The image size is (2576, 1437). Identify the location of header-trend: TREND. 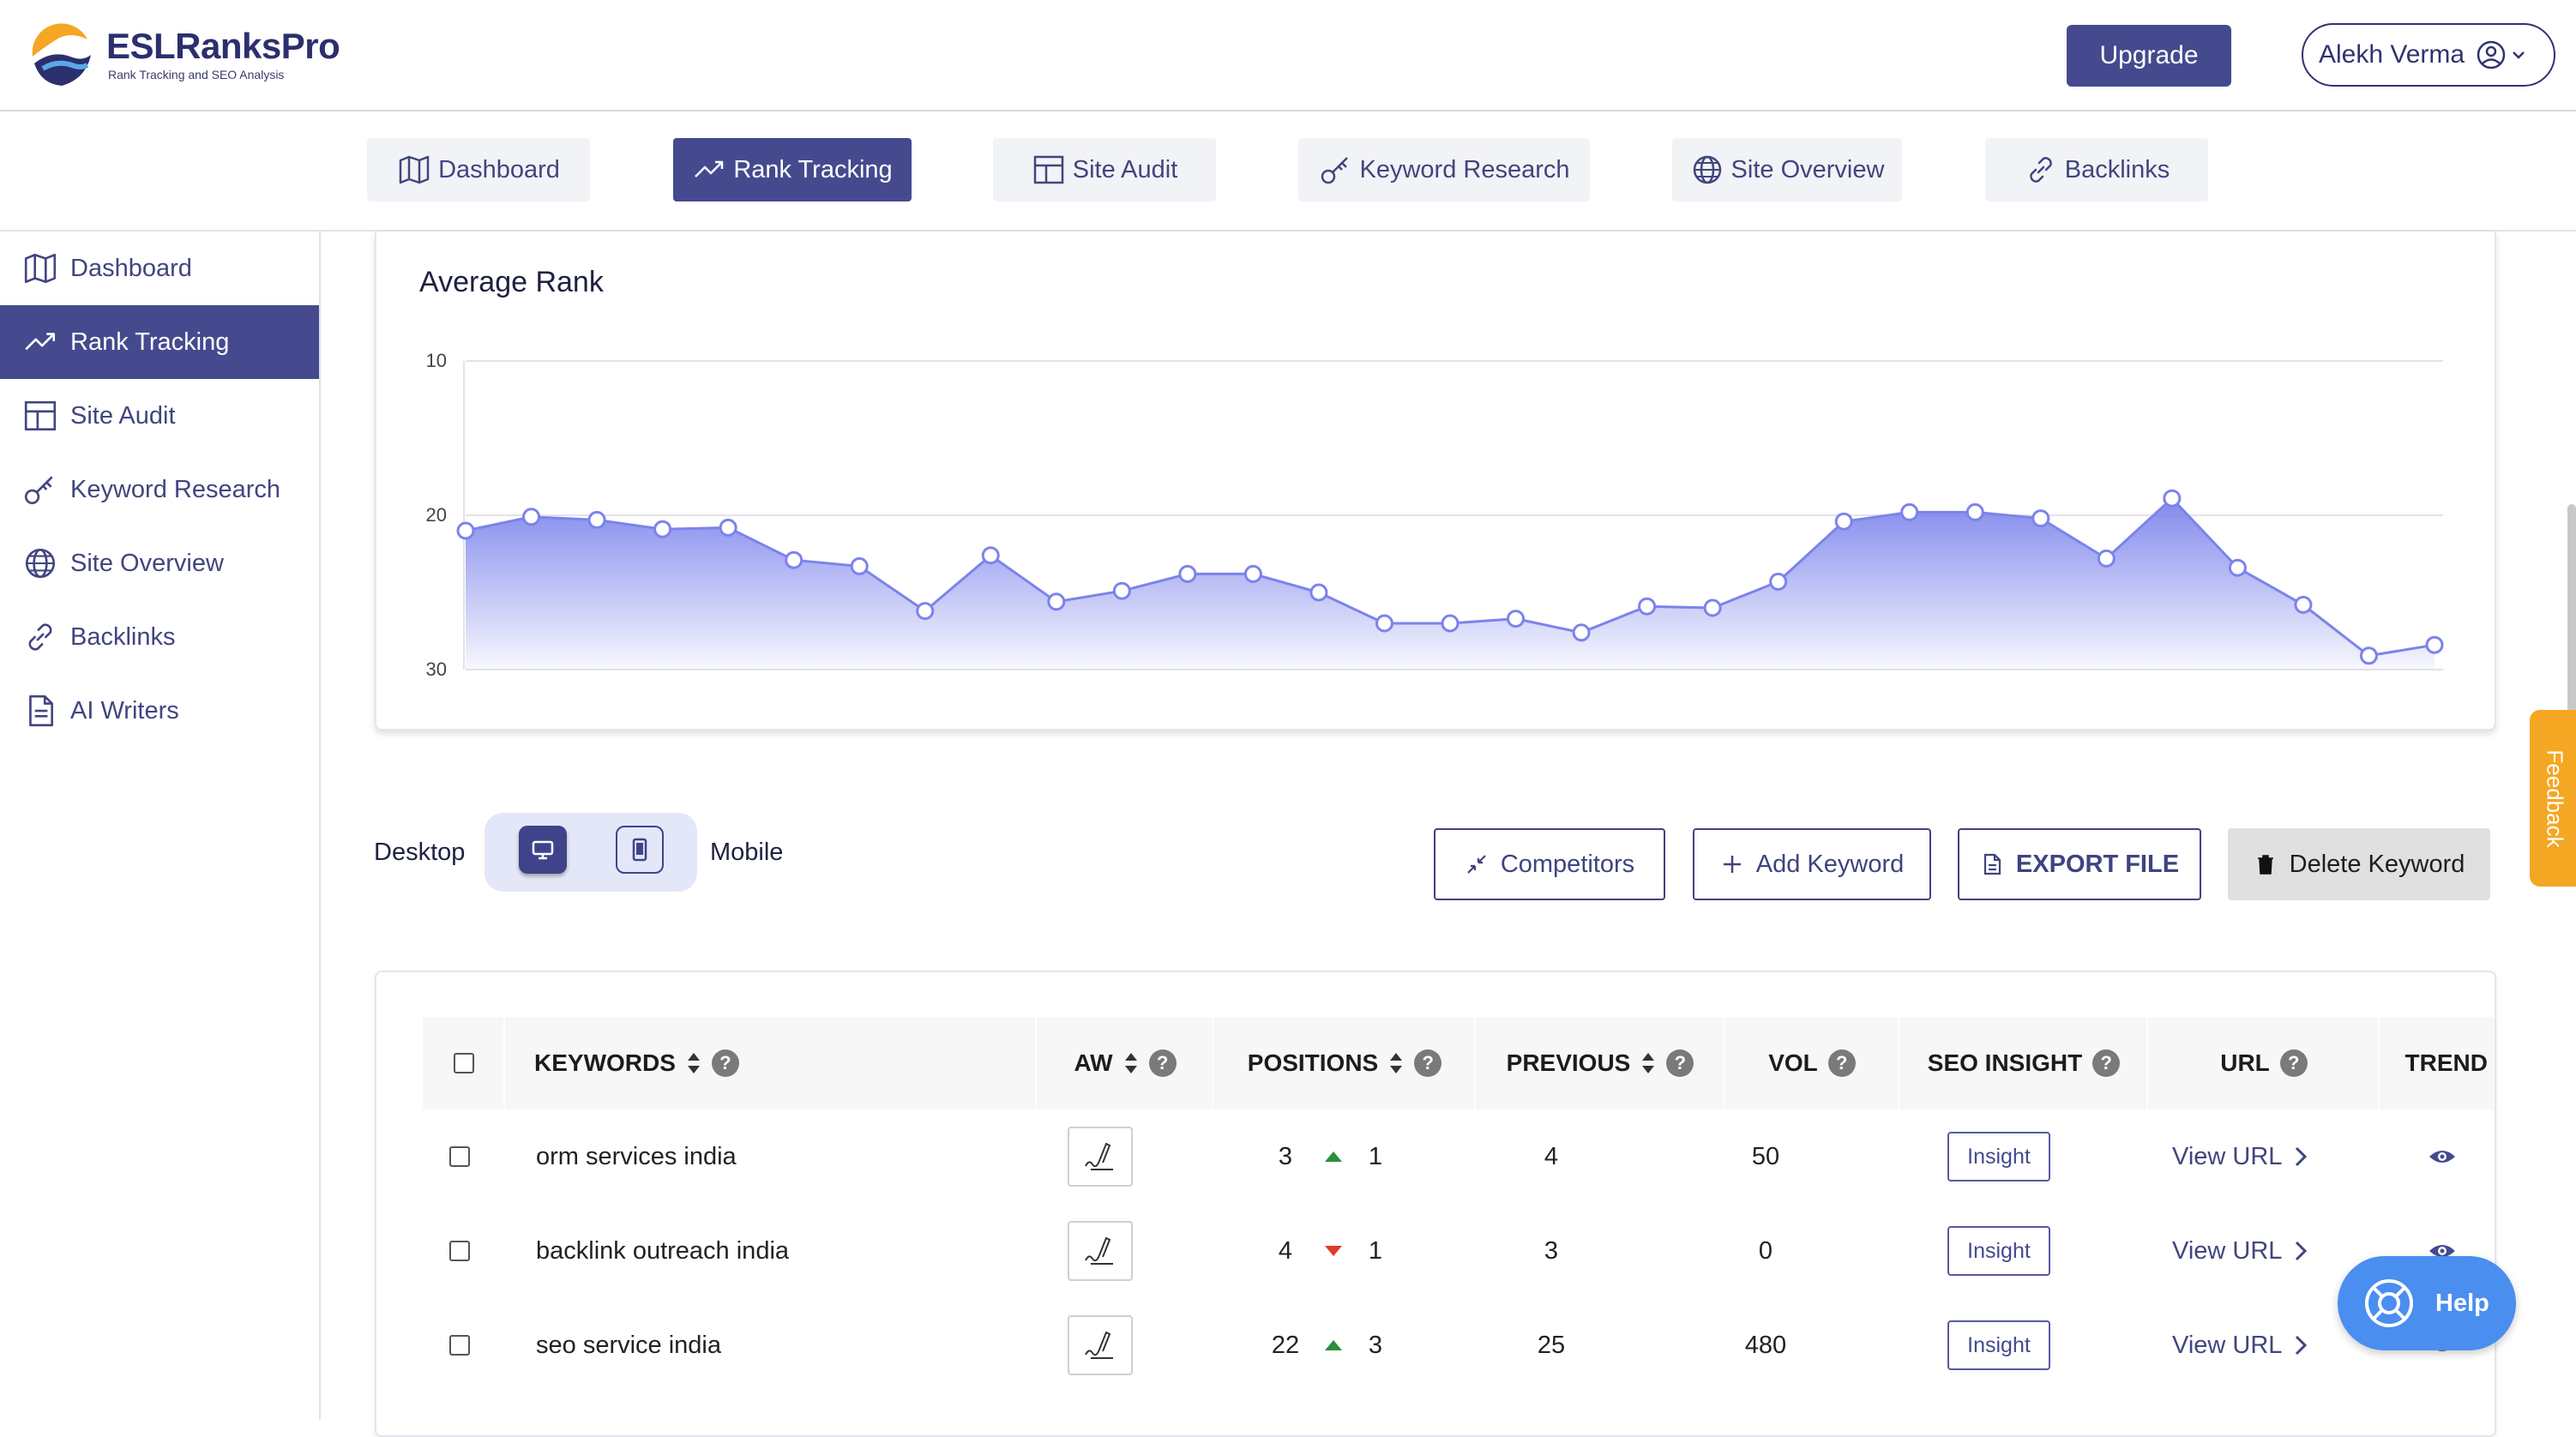
(2437, 1063).